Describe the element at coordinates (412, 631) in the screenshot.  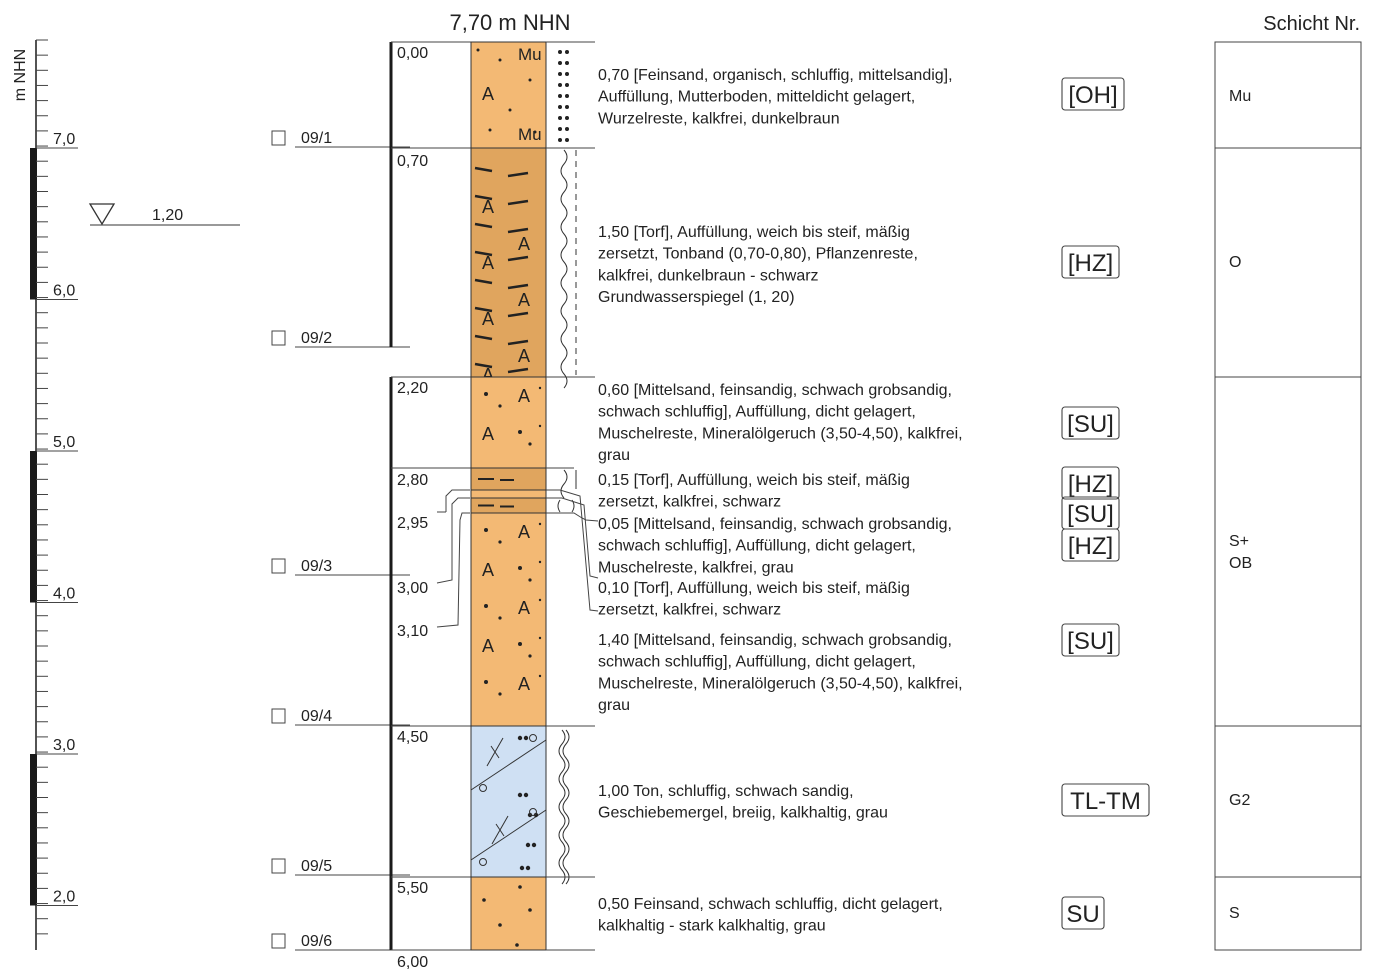
I see `depth-label: 3,10` at that location.